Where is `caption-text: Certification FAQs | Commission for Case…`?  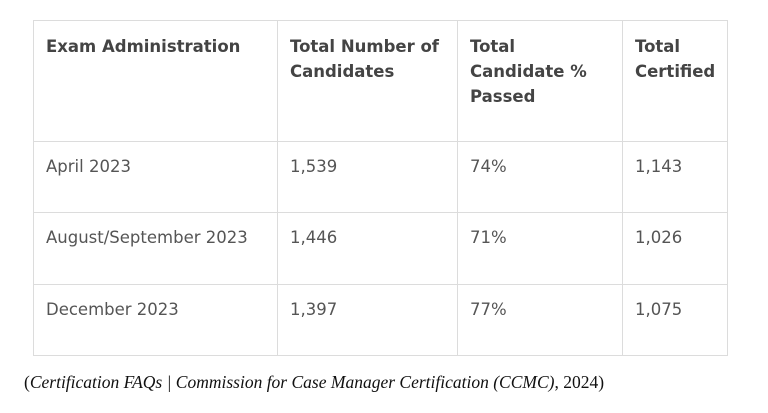
caption-text: Certification FAQs | Commission for Case… is located at coordinates (292, 382).